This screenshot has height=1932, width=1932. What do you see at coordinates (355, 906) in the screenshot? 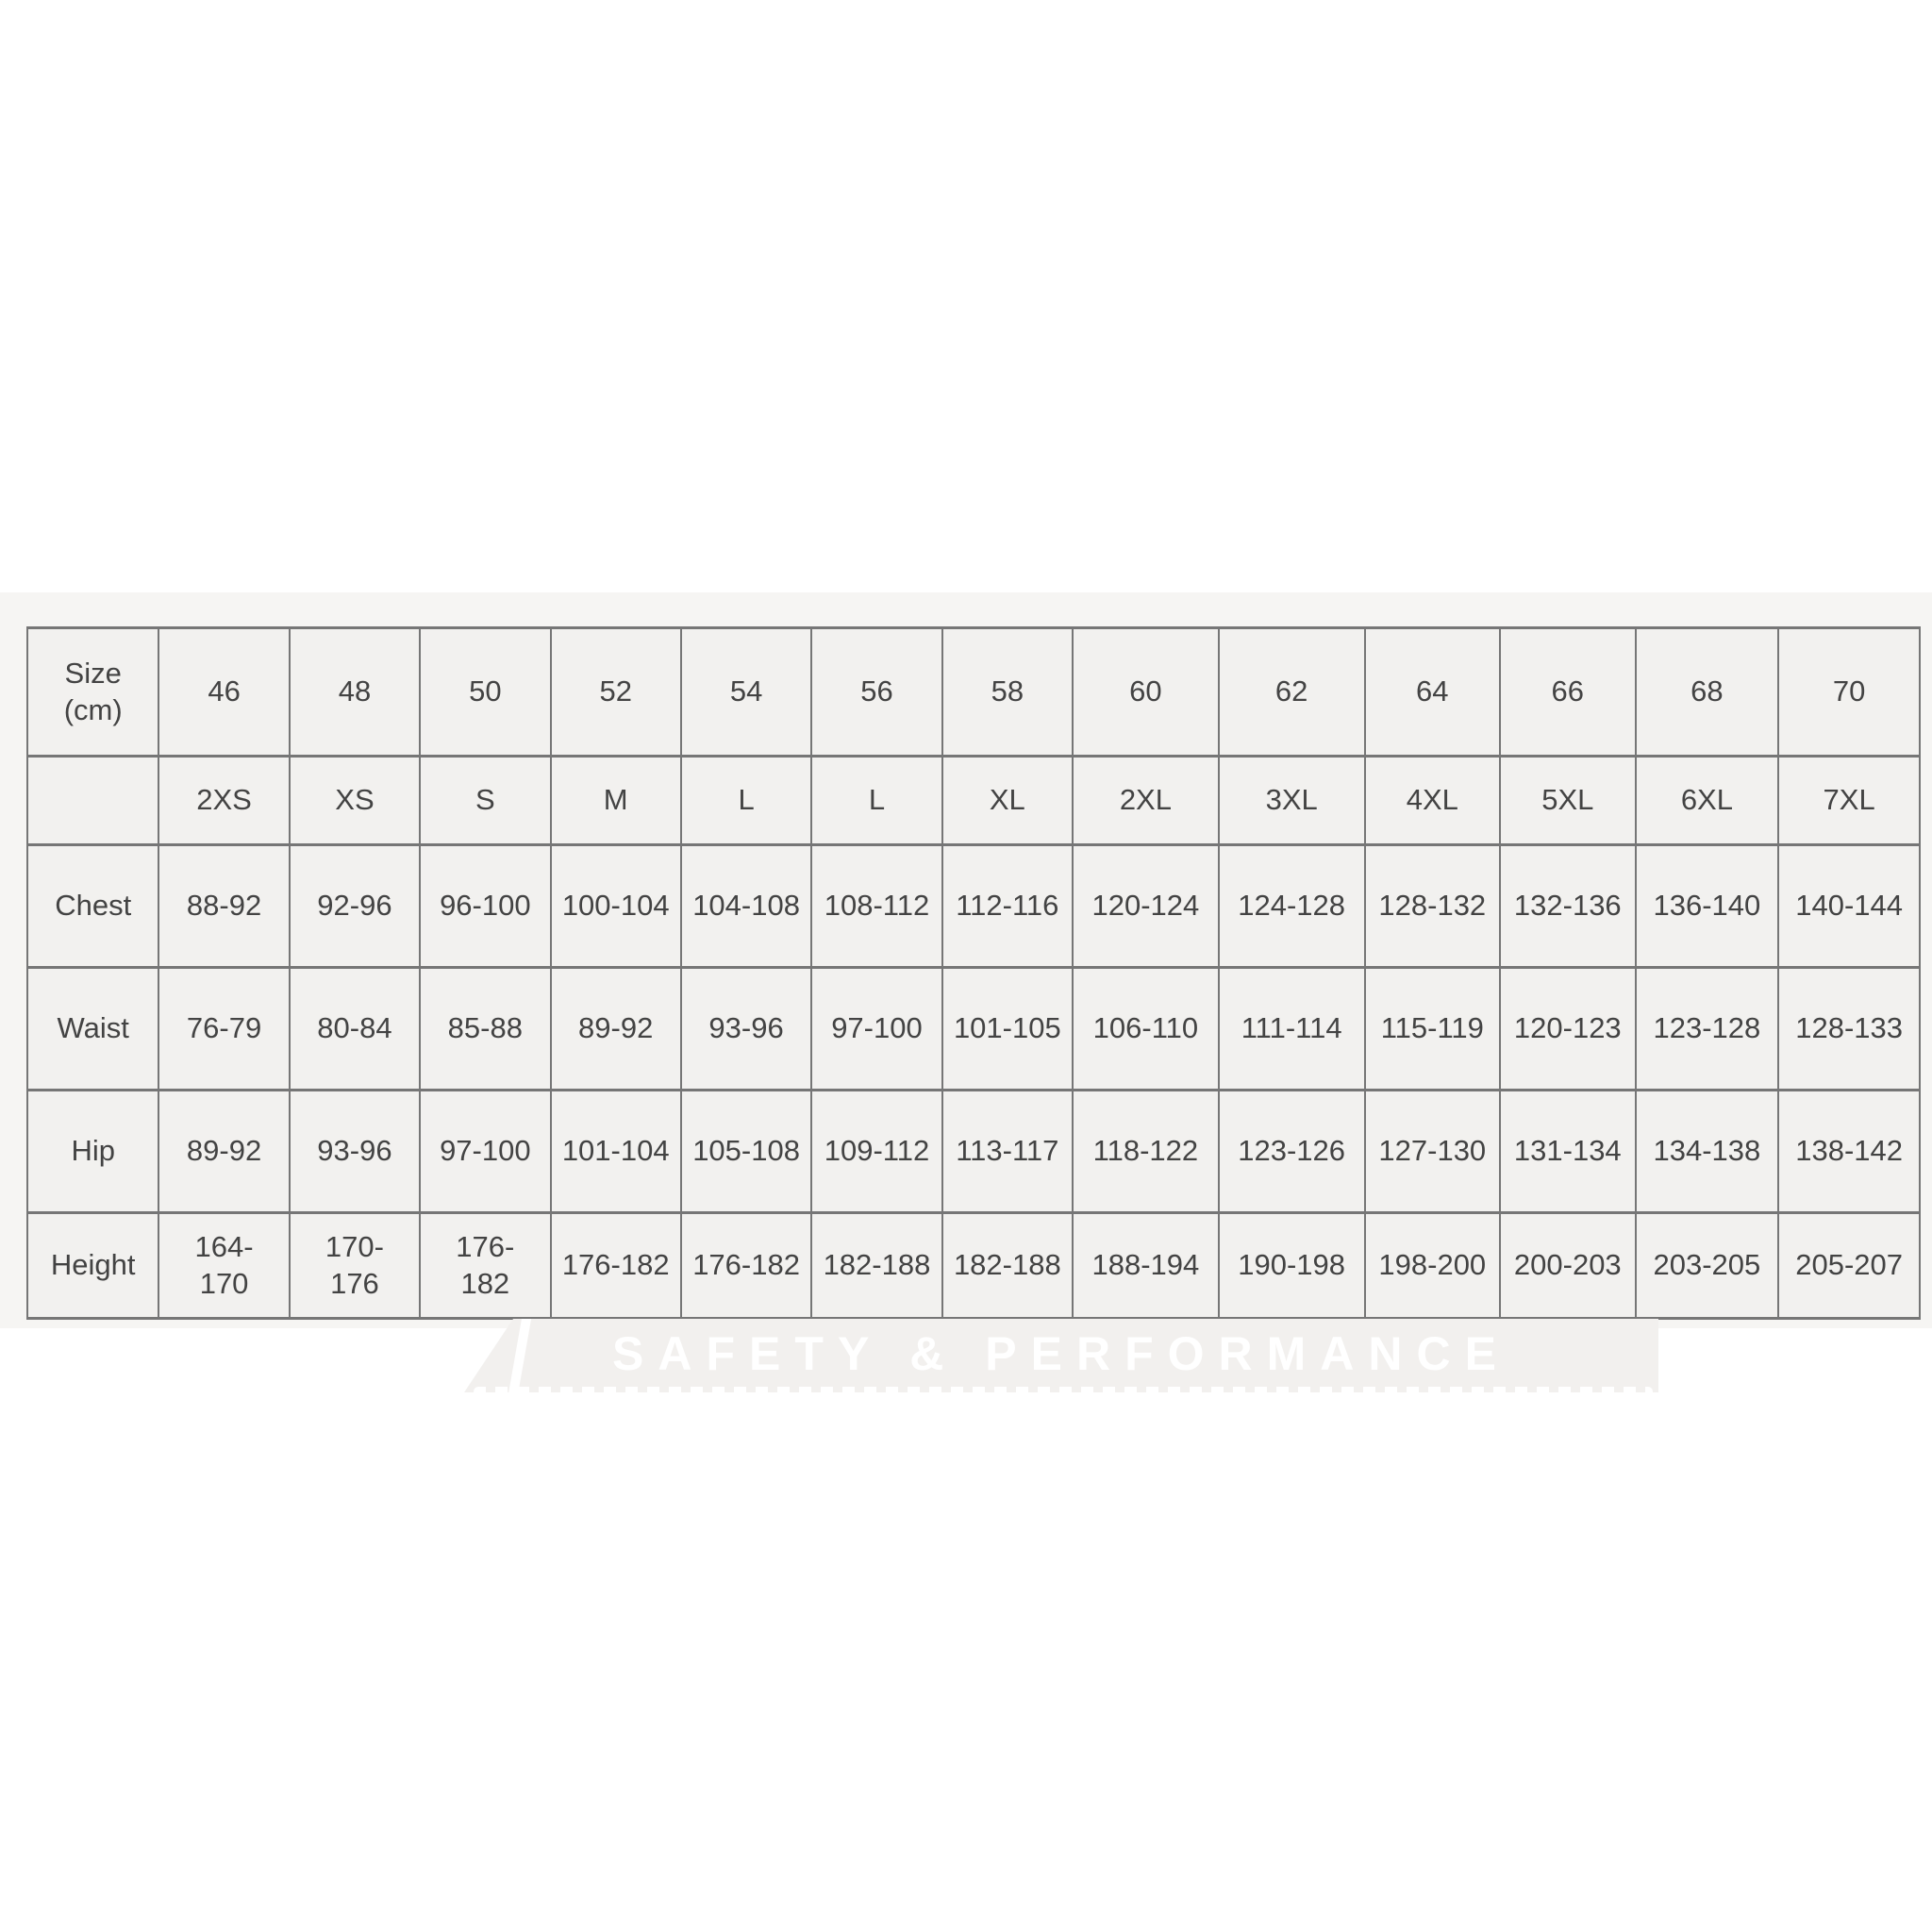
I see `table-cell: 92-96` at bounding box center [355, 906].